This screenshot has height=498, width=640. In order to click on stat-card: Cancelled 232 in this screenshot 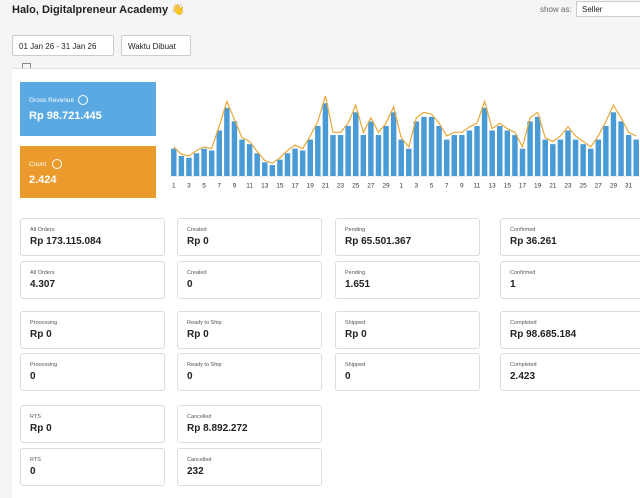, I will do `click(249, 467)`.